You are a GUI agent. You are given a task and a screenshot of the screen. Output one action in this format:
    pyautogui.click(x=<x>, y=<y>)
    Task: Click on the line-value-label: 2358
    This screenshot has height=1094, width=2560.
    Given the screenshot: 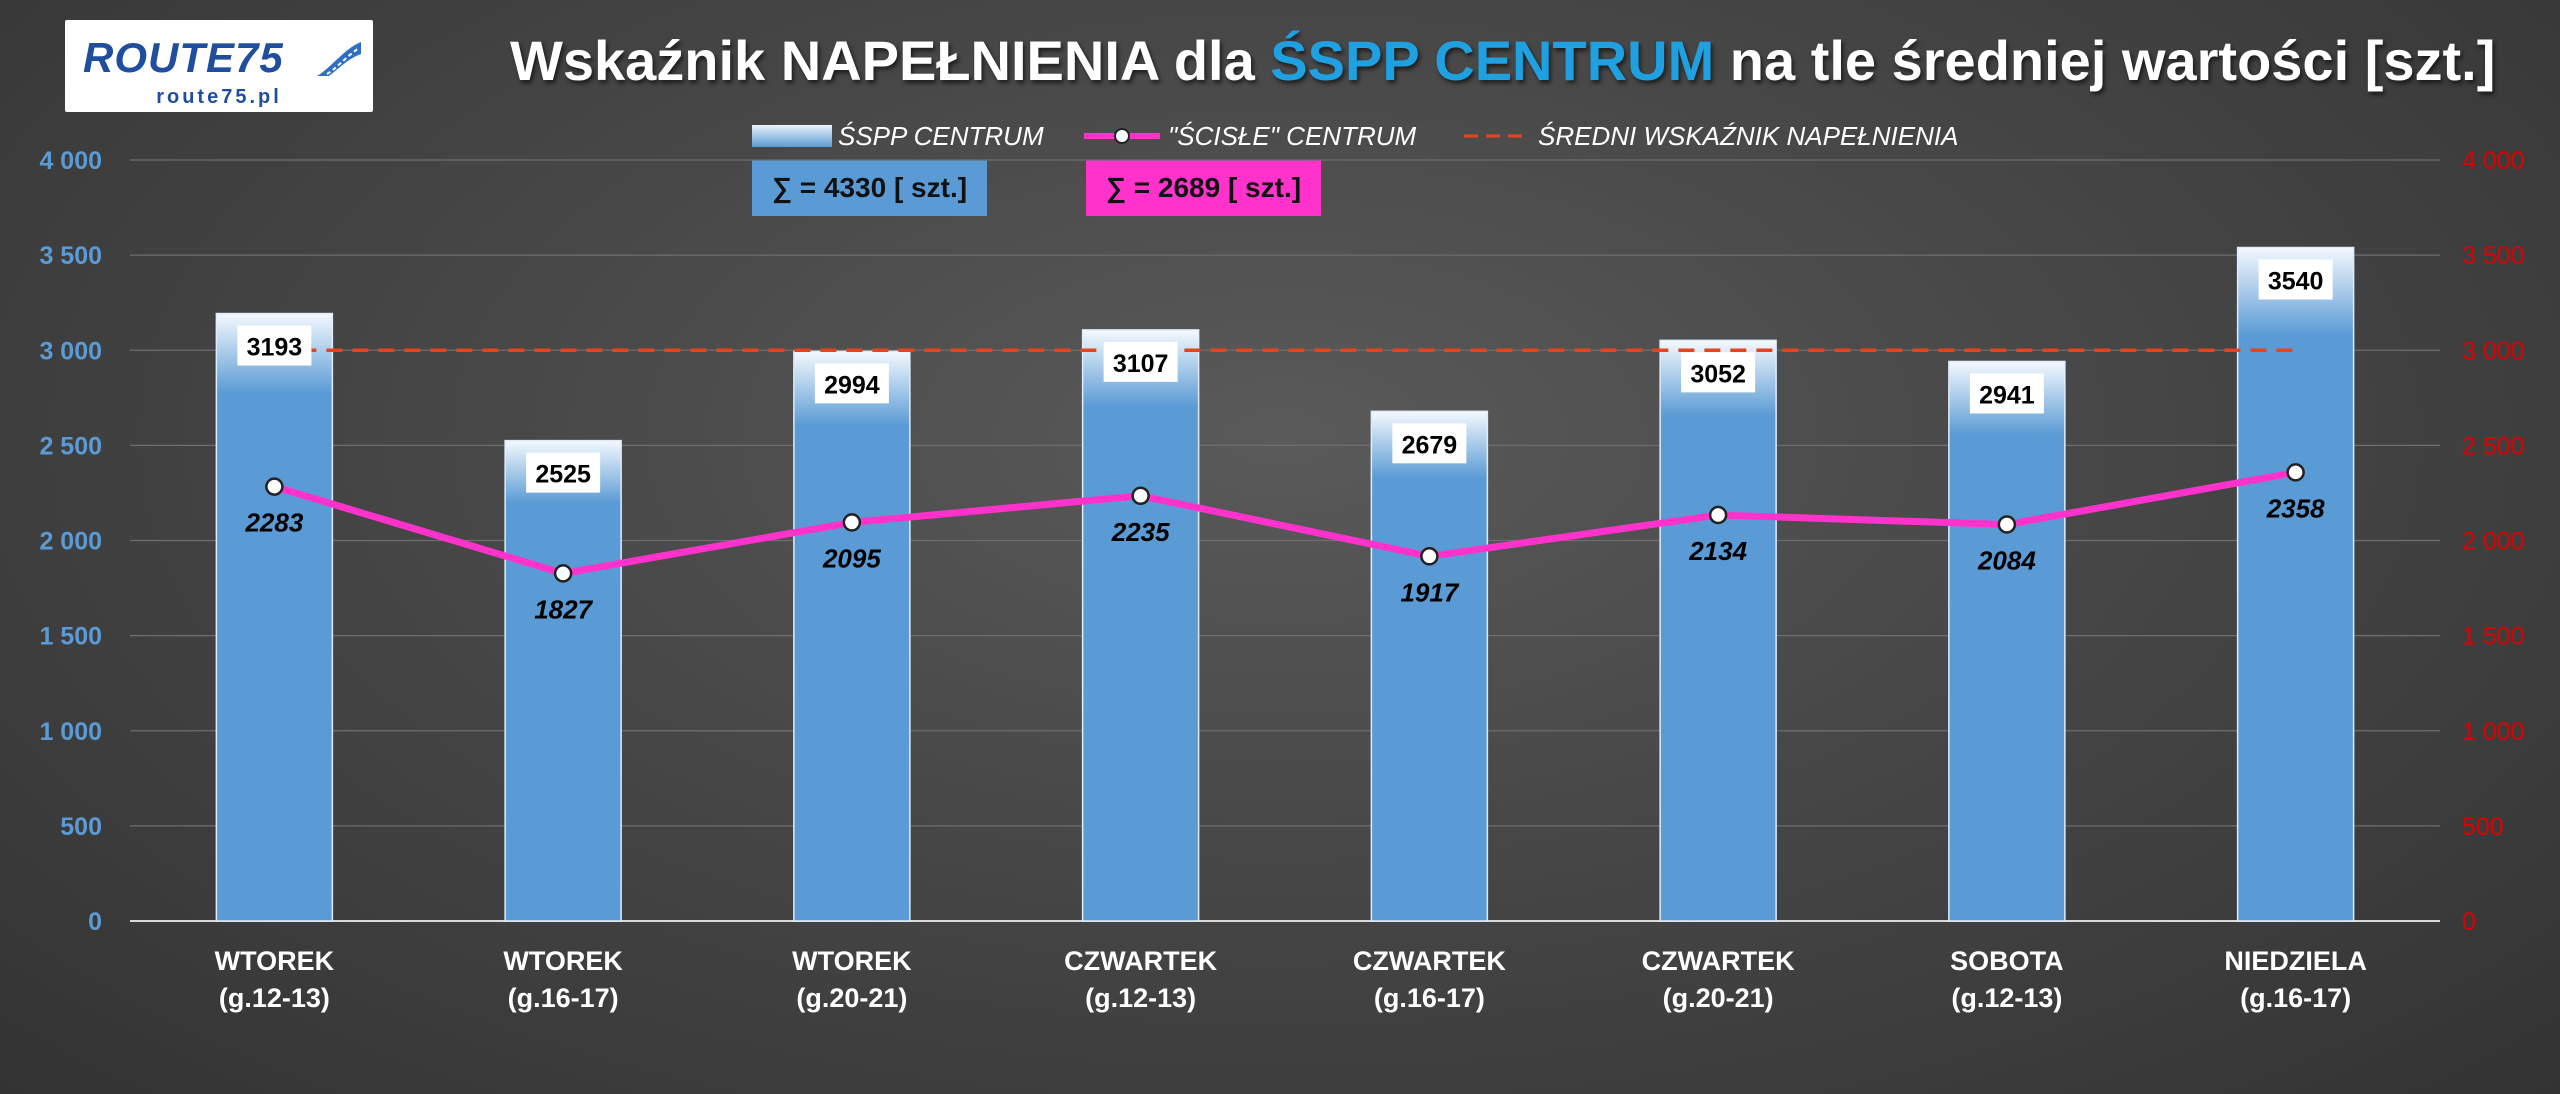 What is the action you would take?
    pyautogui.click(x=2295, y=508)
    